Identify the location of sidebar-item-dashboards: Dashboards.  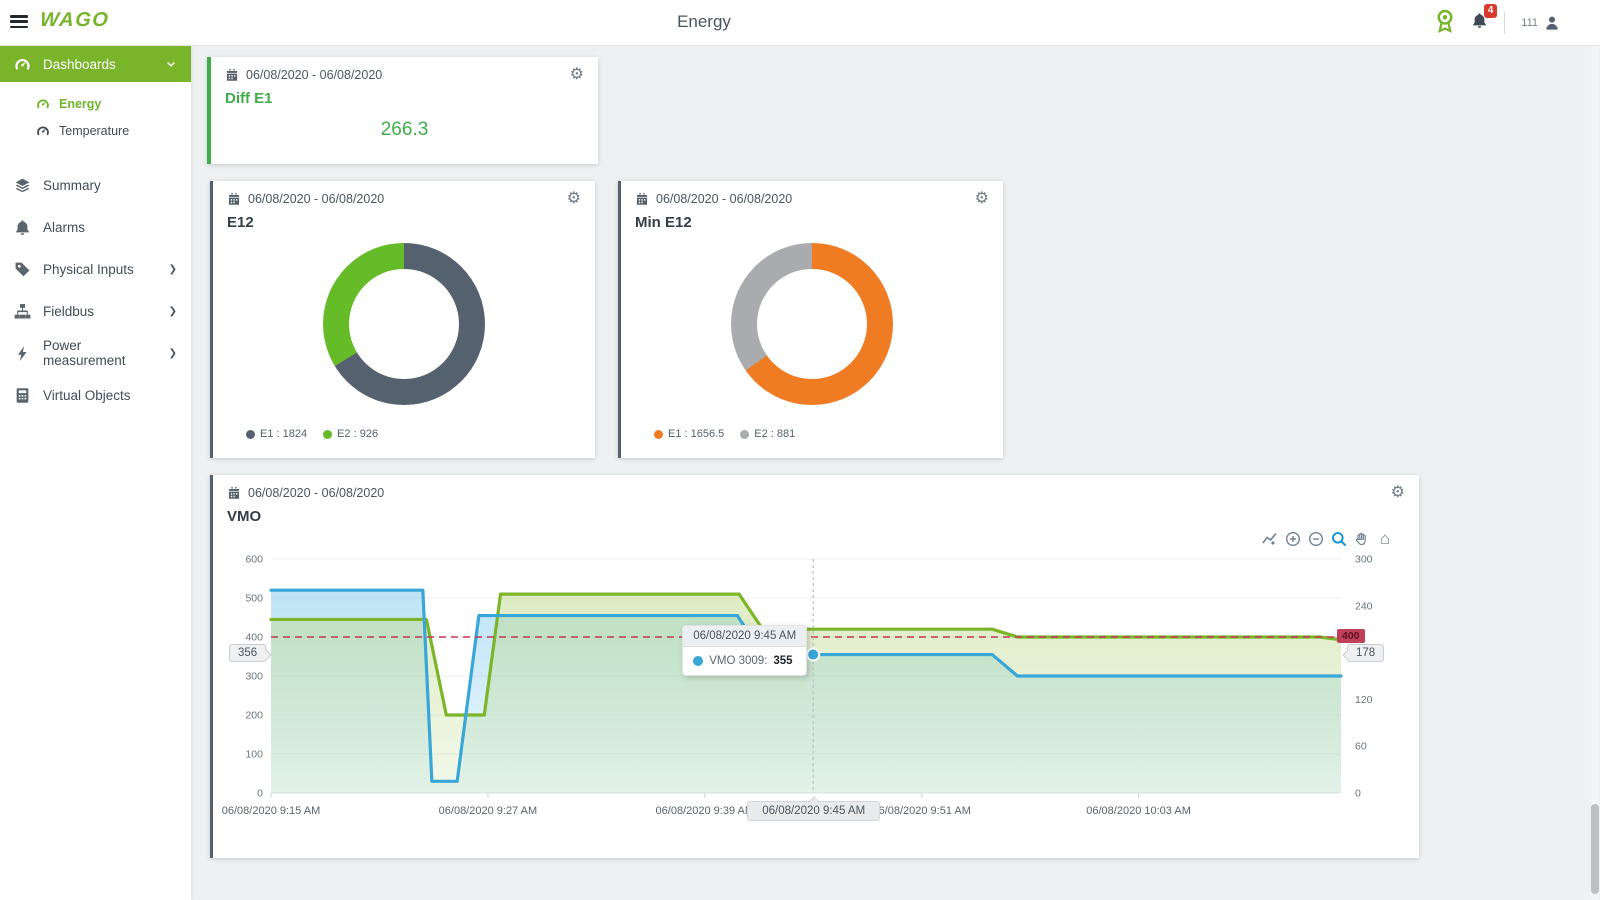
(95, 64).